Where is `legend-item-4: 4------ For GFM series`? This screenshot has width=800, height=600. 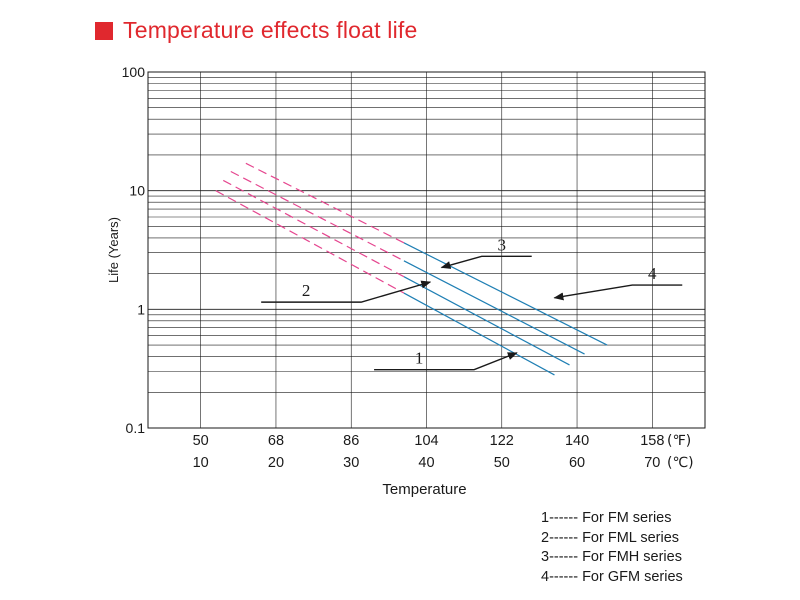 legend-item-4: 4------ For GFM series is located at coordinates (612, 576).